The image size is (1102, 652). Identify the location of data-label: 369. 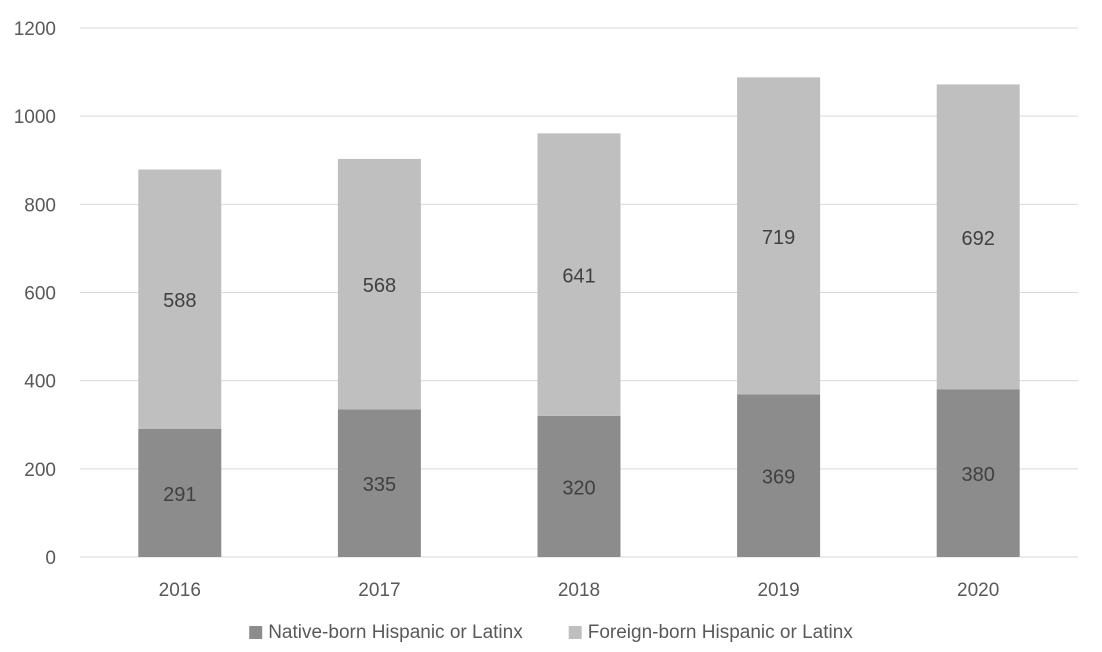
(778, 478).